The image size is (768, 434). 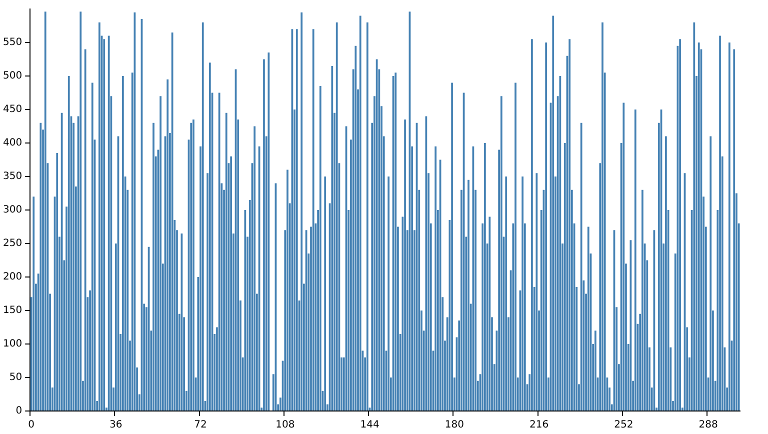 What do you see at coordinates (539, 425) in the screenshot?
I see `x-tick-label: 216` at bounding box center [539, 425].